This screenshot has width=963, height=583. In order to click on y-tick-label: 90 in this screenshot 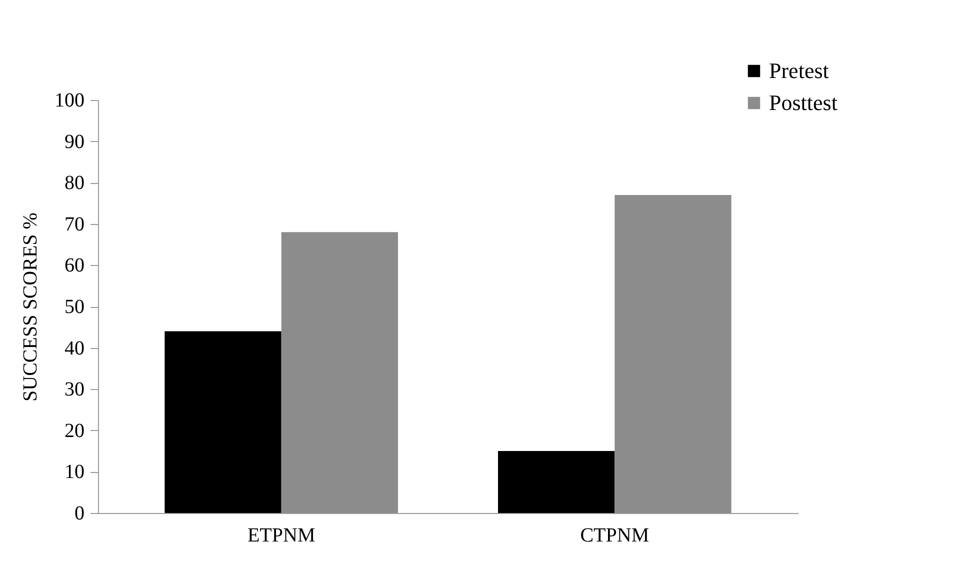, I will do `click(74, 141)`.